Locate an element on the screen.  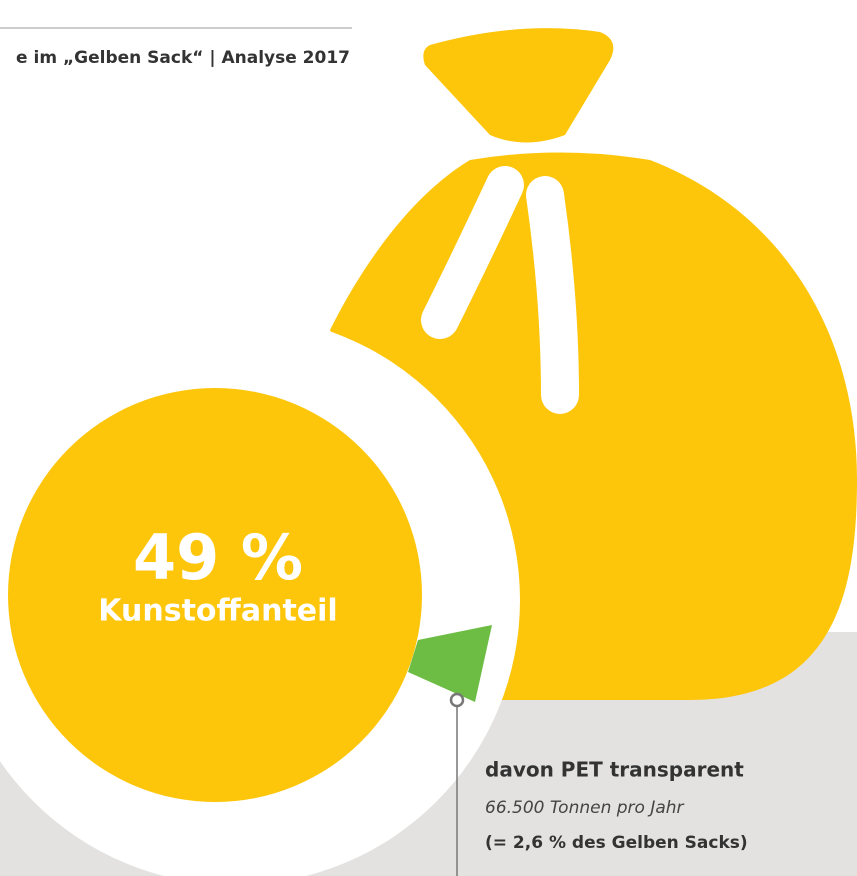
callout-title: davon PET transparent is located at coordinates (614, 770).